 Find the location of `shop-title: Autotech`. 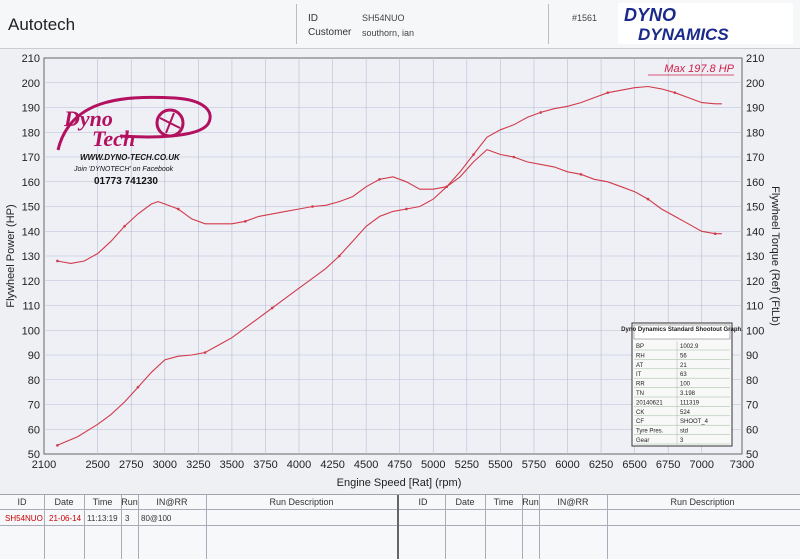

shop-title: Autotech is located at coordinates (42, 24).